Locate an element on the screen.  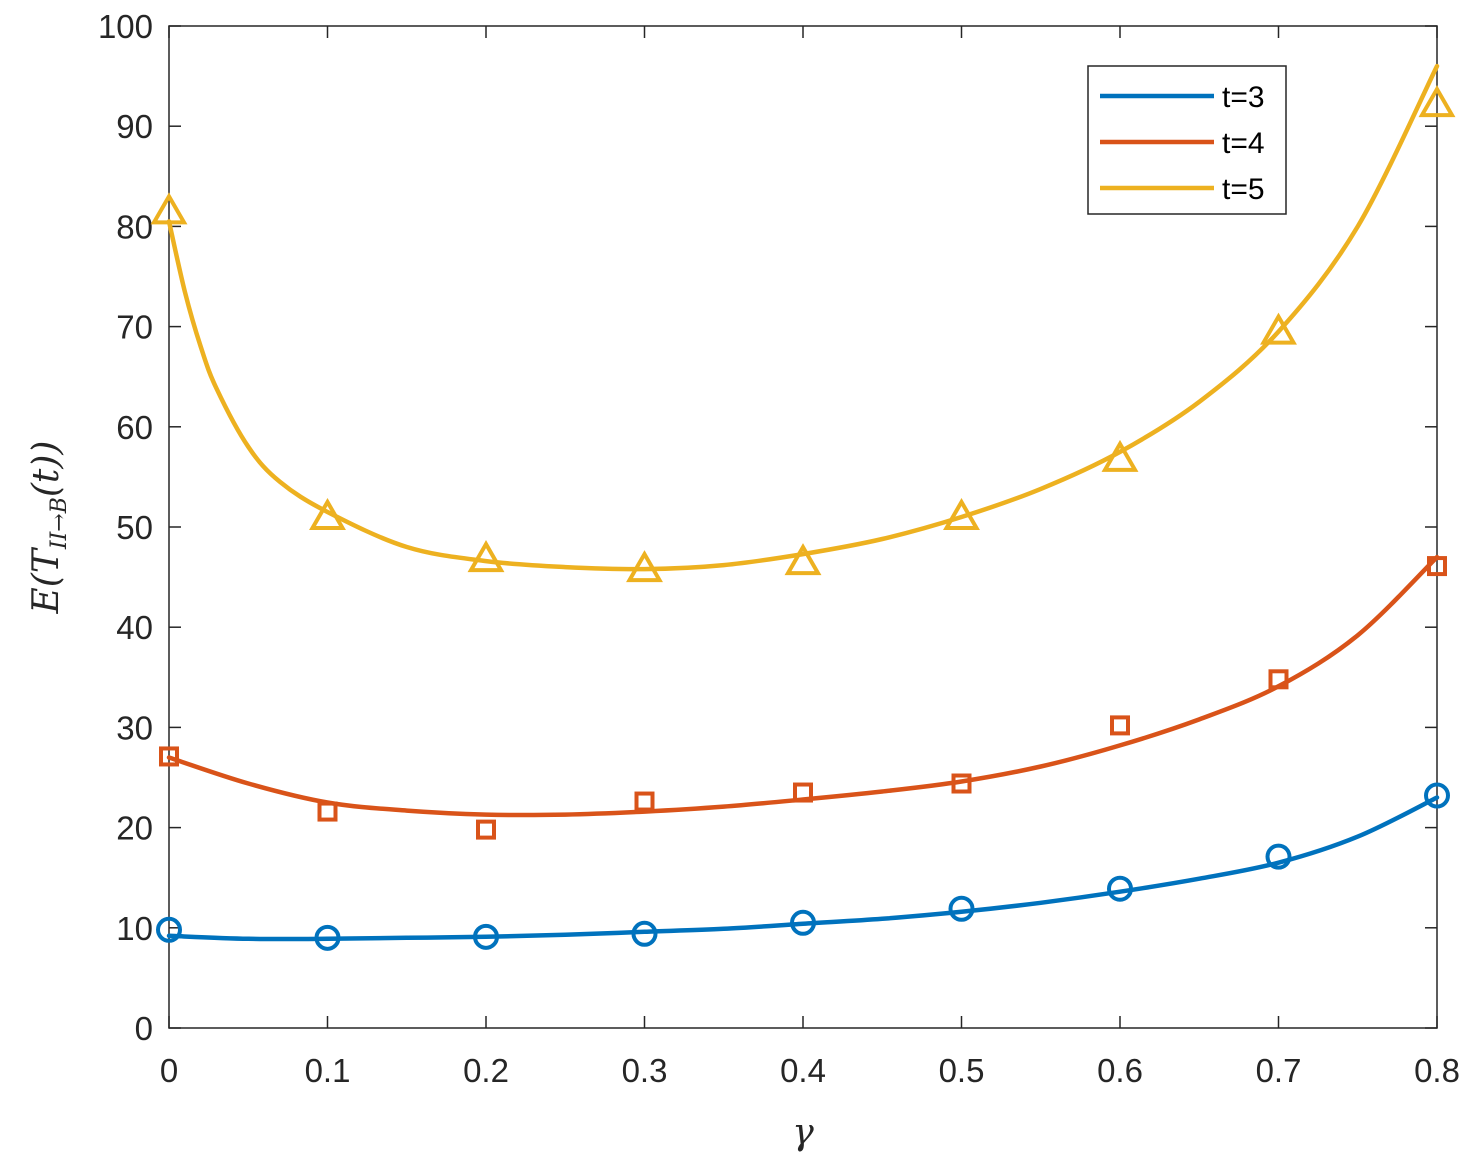
y-tick-label: 30 is located at coordinates (134, 727).